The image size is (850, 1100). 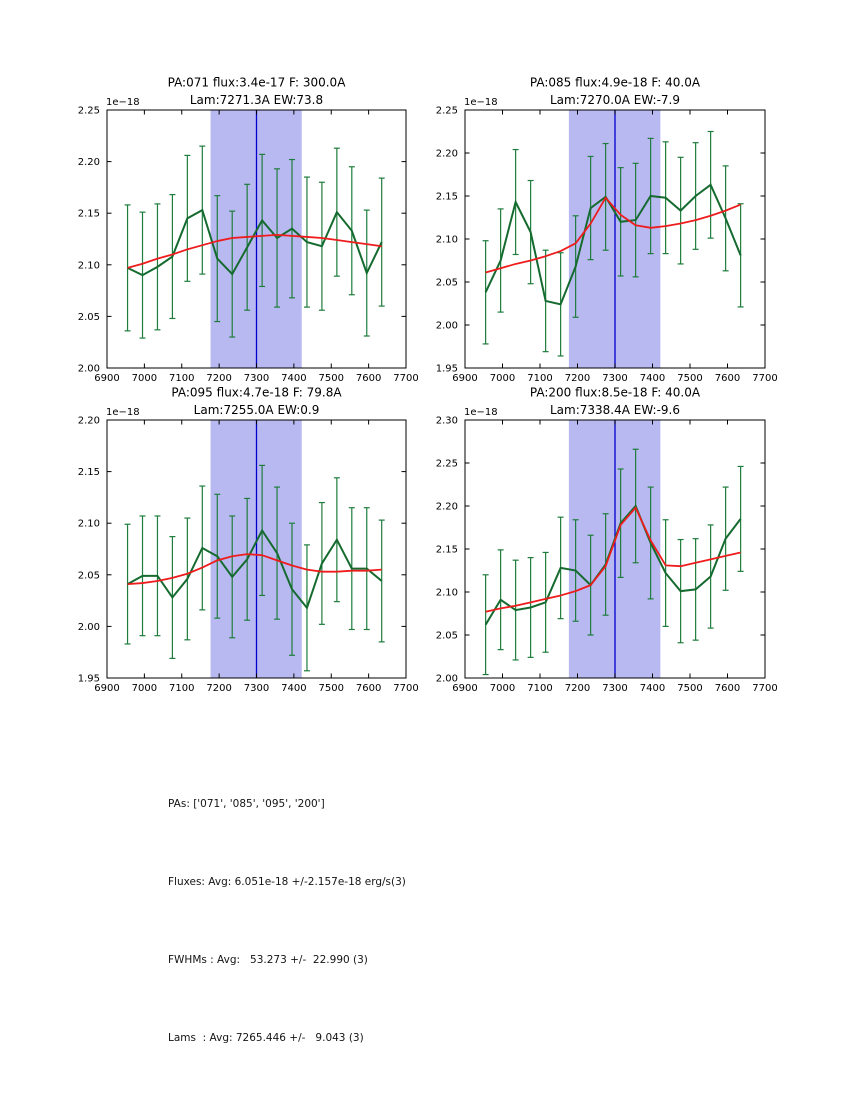 I want to click on plot-title-line2: Lam:7338.4A EW:-9.6, so click(x=615, y=410).